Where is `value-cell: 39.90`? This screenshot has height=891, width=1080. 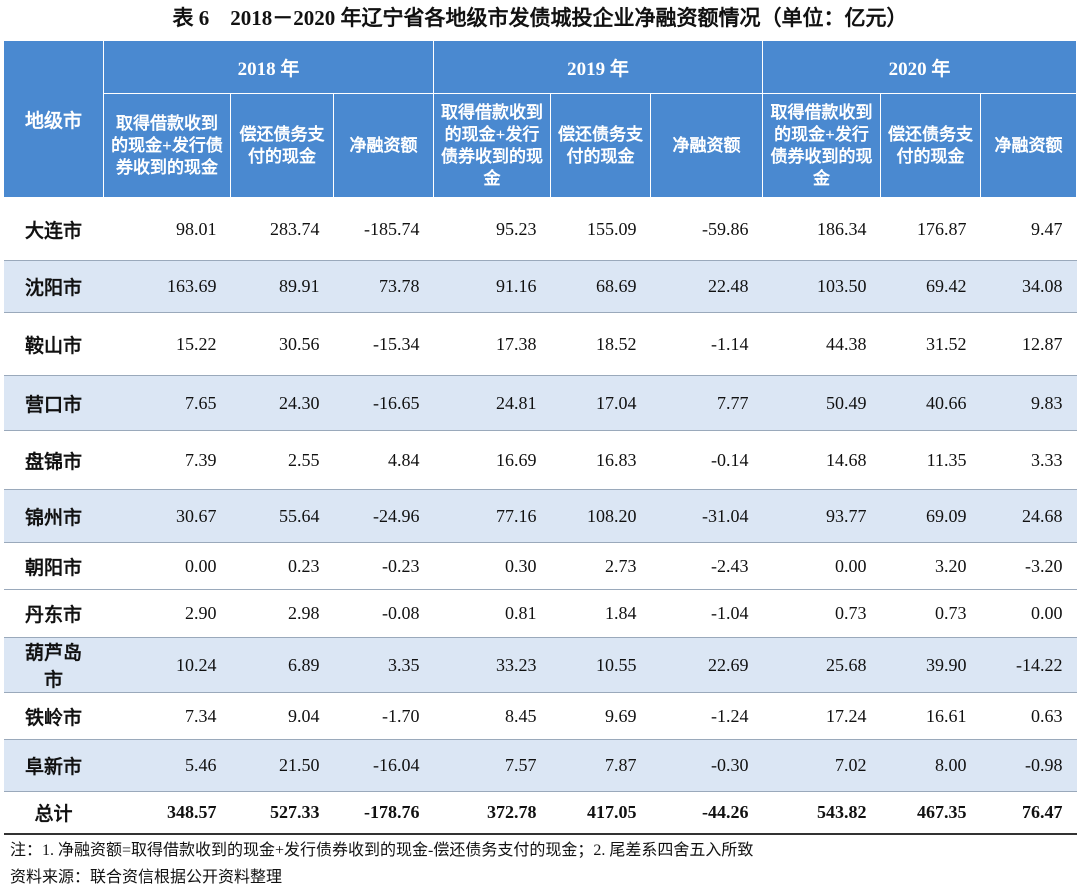 value-cell: 39.90 is located at coordinates (930, 665).